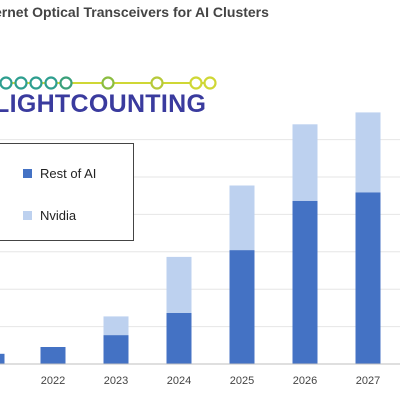 The height and width of the screenshot is (400, 400). Describe the element at coordinates (210, 381) in the screenshot. I see `x-ticks: 1202220232024202520262027` at that location.